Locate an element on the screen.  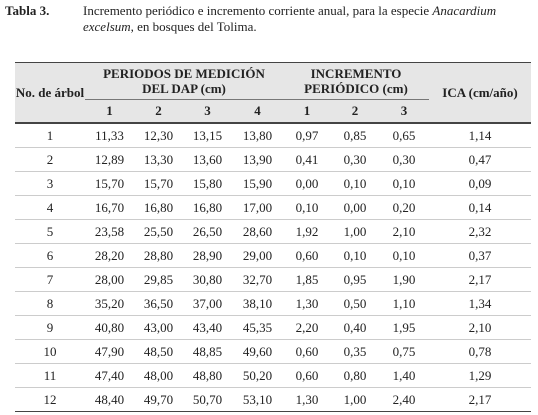
table-cell: 28,80 is located at coordinates (158, 255).